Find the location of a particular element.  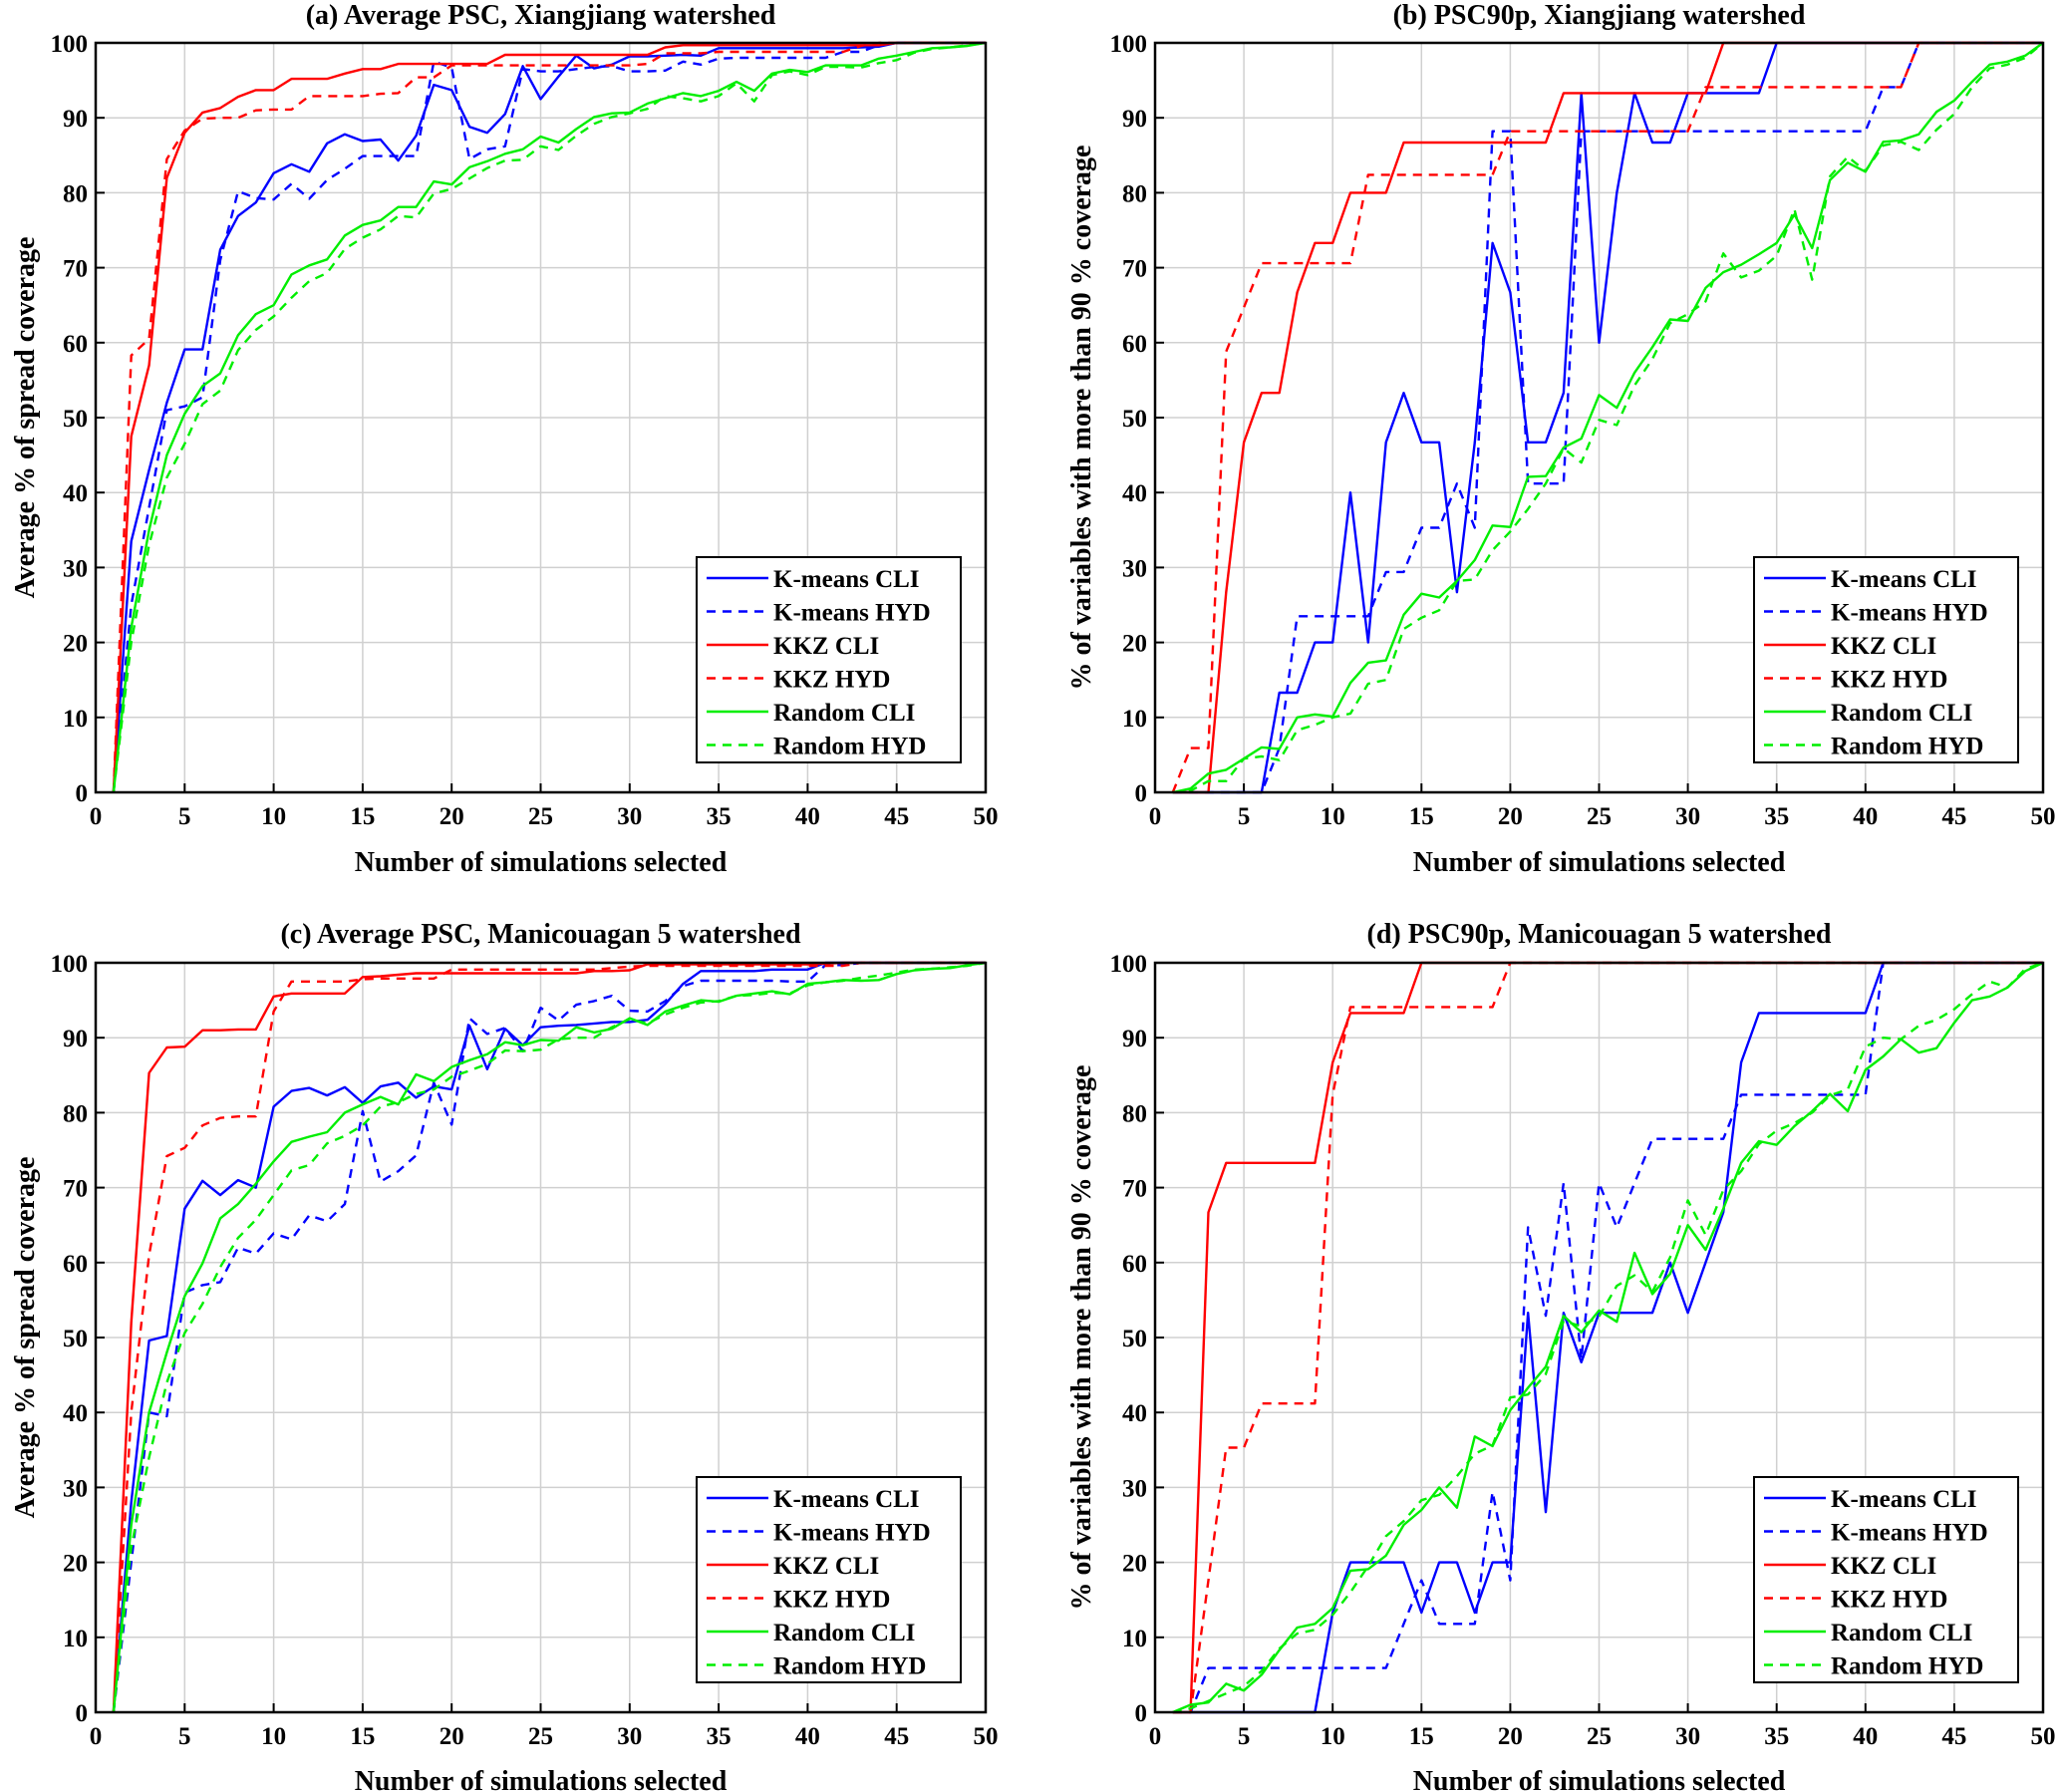

legend-label: K-means HYD is located at coordinates (1909, 1533).